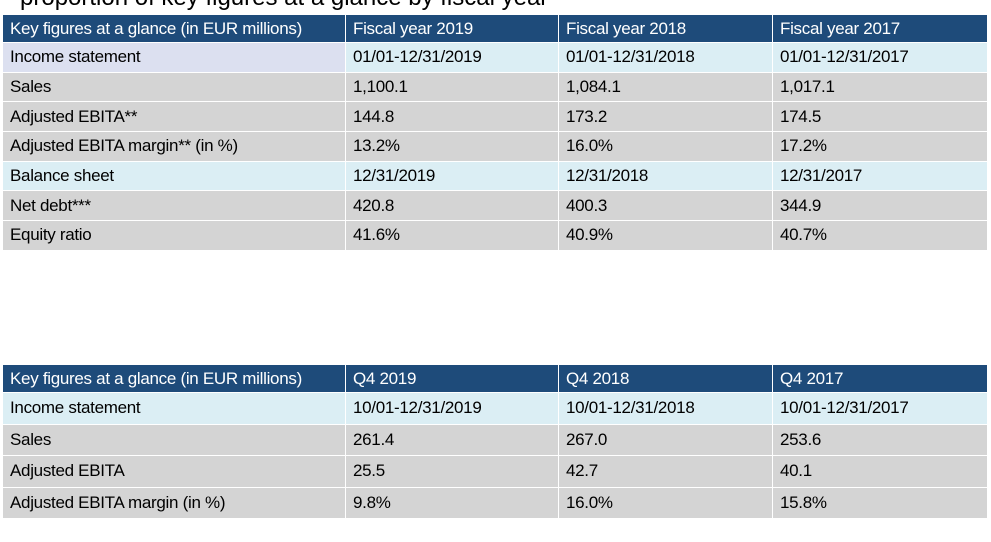 The width and height of the screenshot is (991, 542). What do you see at coordinates (880, 146) in the screenshot?
I see `cell-value: 17.2%` at bounding box center [880, 146].